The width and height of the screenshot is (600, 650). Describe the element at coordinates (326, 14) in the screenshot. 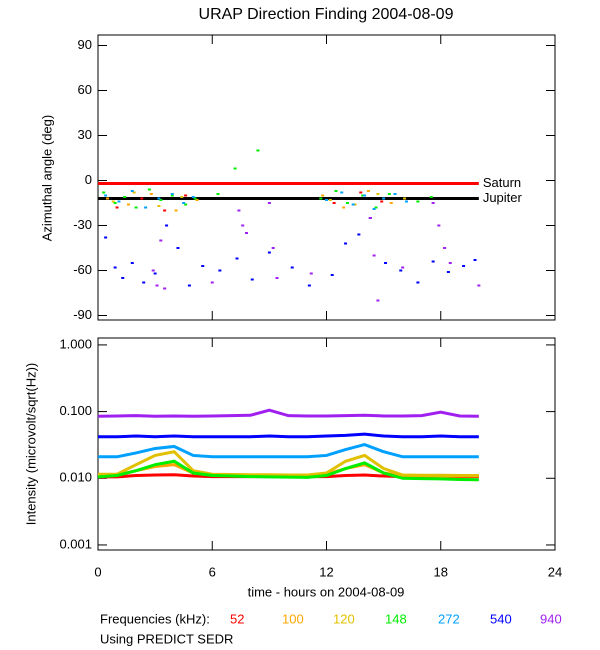

I see `chart-title: URAP Direction Finding 2004-08-09` at that location.